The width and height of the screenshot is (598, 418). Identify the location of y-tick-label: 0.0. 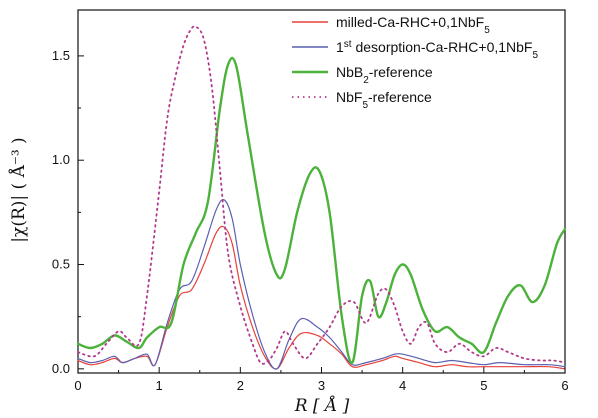
(61, 368).